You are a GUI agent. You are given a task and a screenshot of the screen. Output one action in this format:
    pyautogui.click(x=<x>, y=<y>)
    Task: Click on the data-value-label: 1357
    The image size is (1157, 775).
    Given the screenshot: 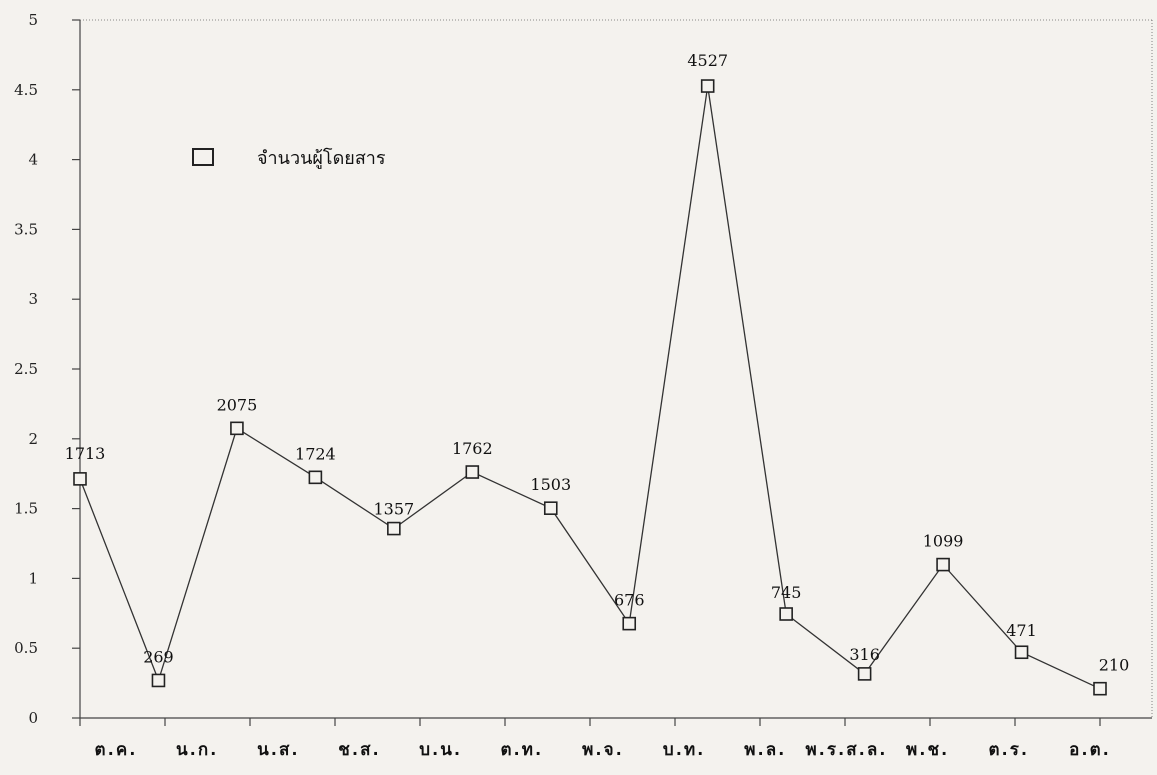 What is the action you would take?
    pyautogui.click(x=393, y=509)
    